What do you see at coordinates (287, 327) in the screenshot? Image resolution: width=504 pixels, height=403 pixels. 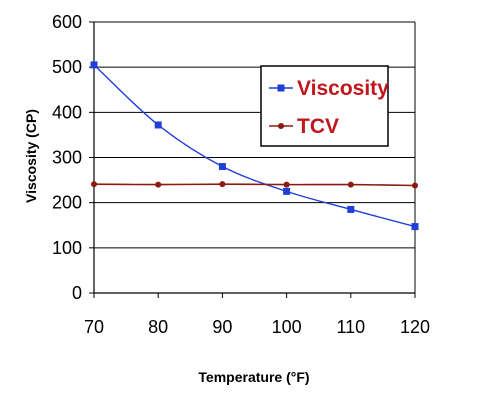 I see `x-tick-label-100: 100` at bounding box center [287, 327].